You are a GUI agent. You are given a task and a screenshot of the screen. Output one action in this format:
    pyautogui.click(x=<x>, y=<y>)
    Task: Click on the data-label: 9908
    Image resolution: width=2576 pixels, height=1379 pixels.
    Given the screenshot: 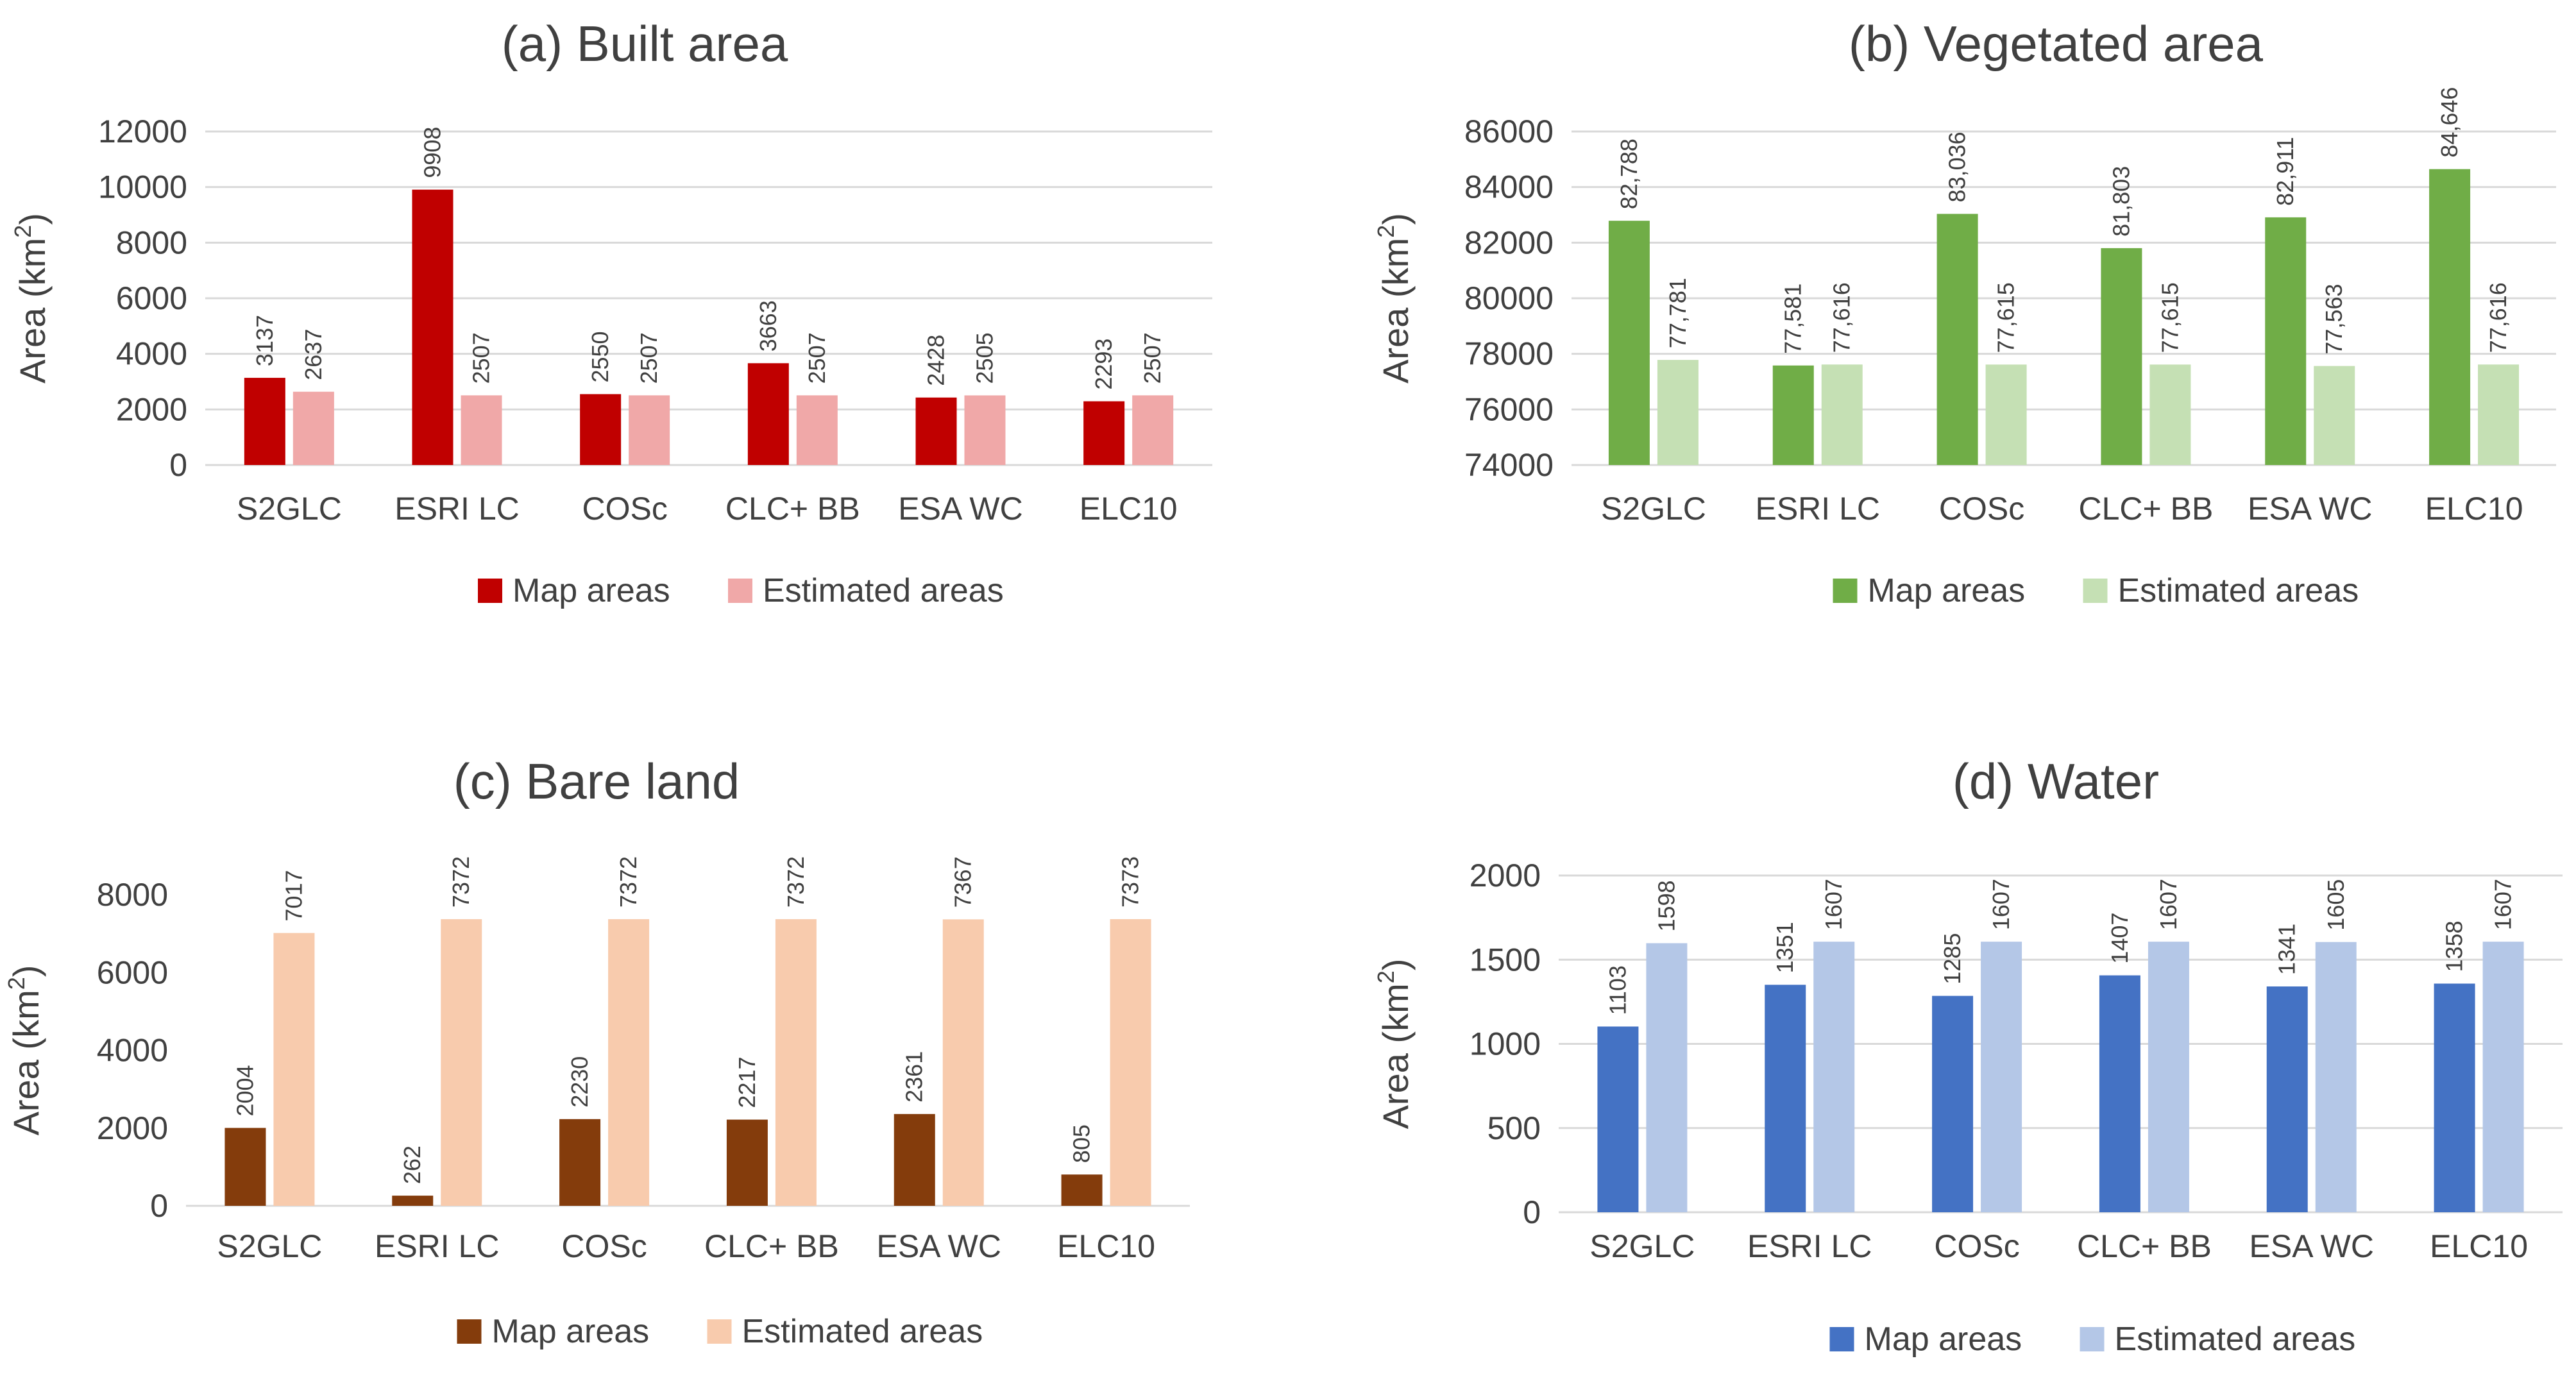 What is the action you would take?
    pyautogui.click(x=432, y=152)
    